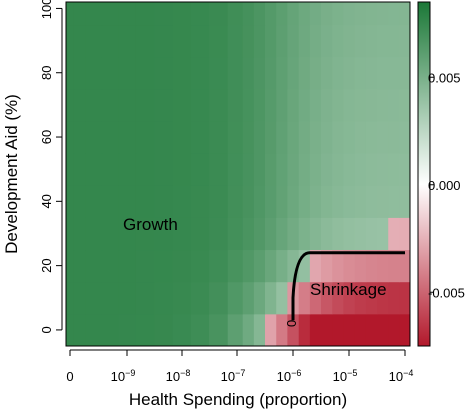 Image resolution: width=474 pixels, height=417 pixels. I want to click on region-label-growth: Growth, so click(150, 224).